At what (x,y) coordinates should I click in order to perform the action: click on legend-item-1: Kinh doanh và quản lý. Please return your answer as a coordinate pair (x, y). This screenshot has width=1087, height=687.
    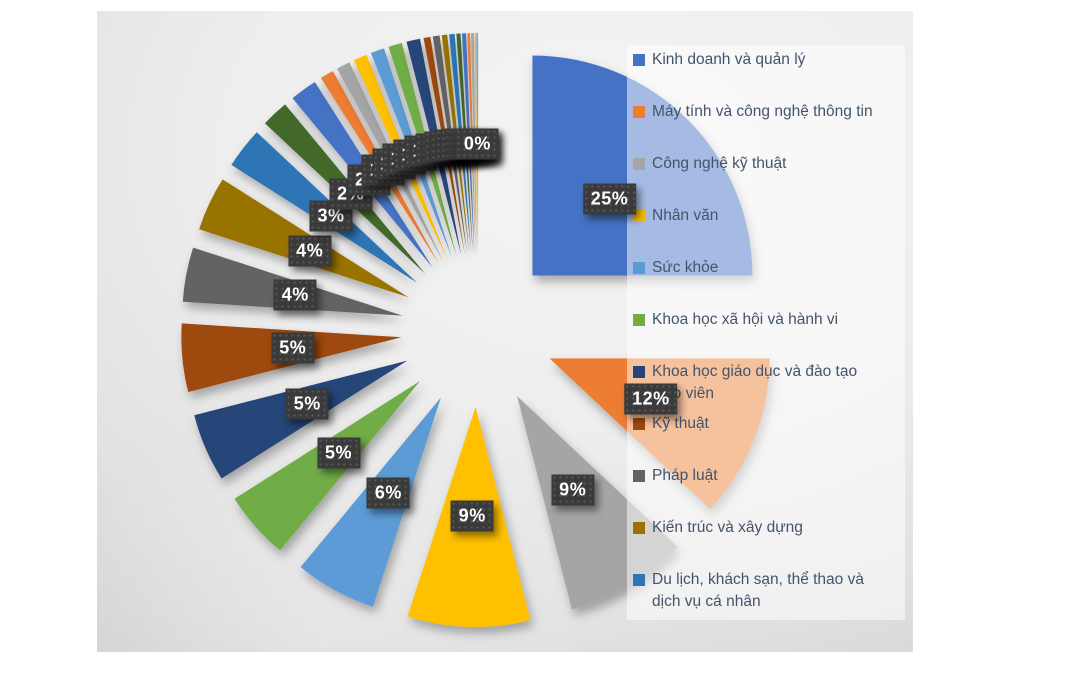
    Looking at the image, I should click on (759, 60).